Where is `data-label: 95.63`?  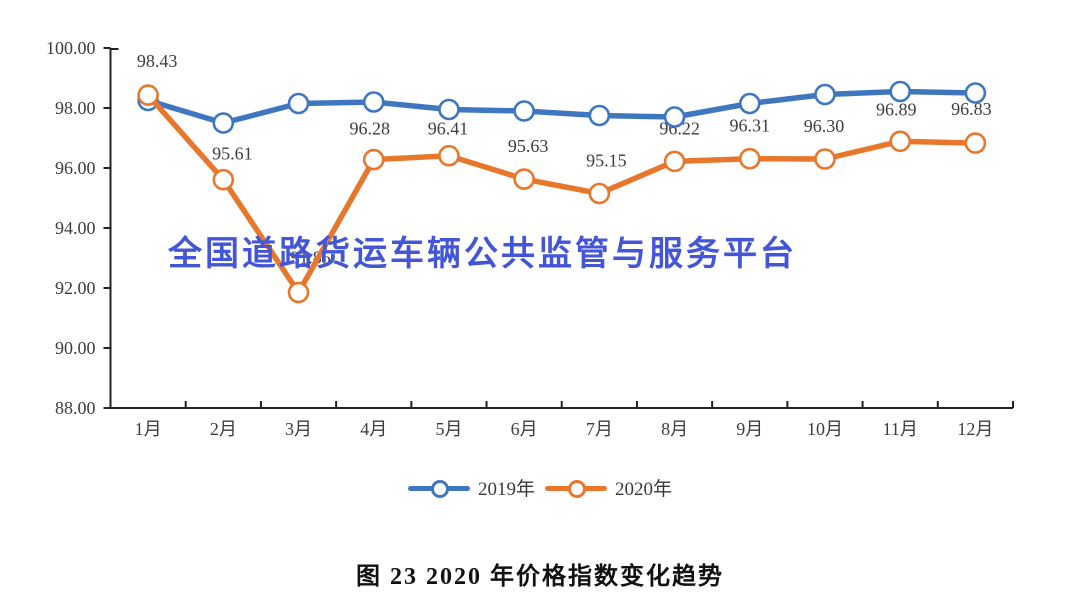 data-label: 95.63 is located at coordinates (528, 146).